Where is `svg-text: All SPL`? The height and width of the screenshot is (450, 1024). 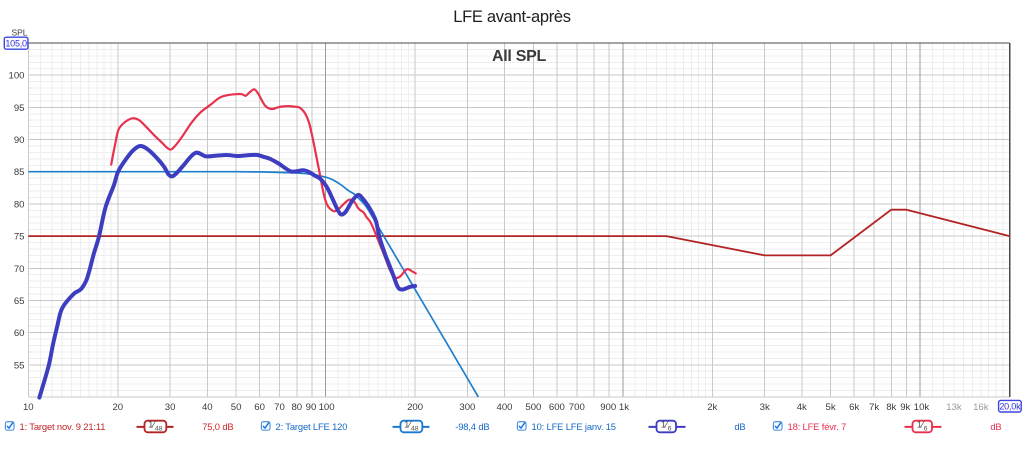
svg-text: All SPL is located at coordinates (519, 56).